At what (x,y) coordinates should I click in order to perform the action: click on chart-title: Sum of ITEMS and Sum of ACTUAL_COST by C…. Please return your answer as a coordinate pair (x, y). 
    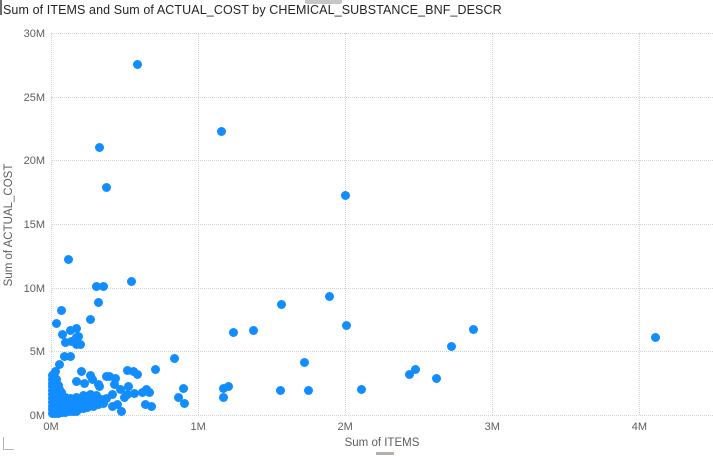
    Looking at the image, I should click on (252, 10).